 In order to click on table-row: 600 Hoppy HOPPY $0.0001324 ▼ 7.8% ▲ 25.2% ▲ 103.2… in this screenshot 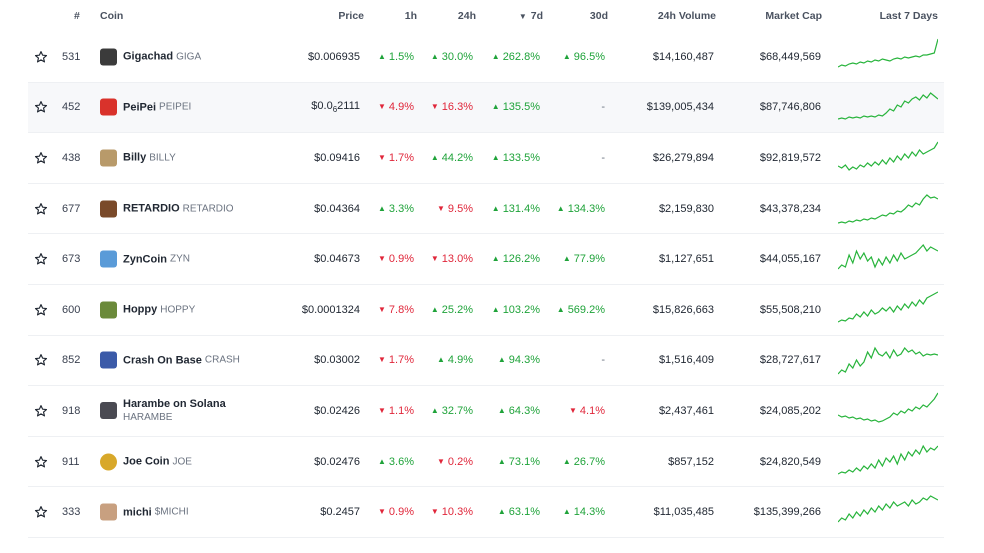, I will do `click(486, 310)`.